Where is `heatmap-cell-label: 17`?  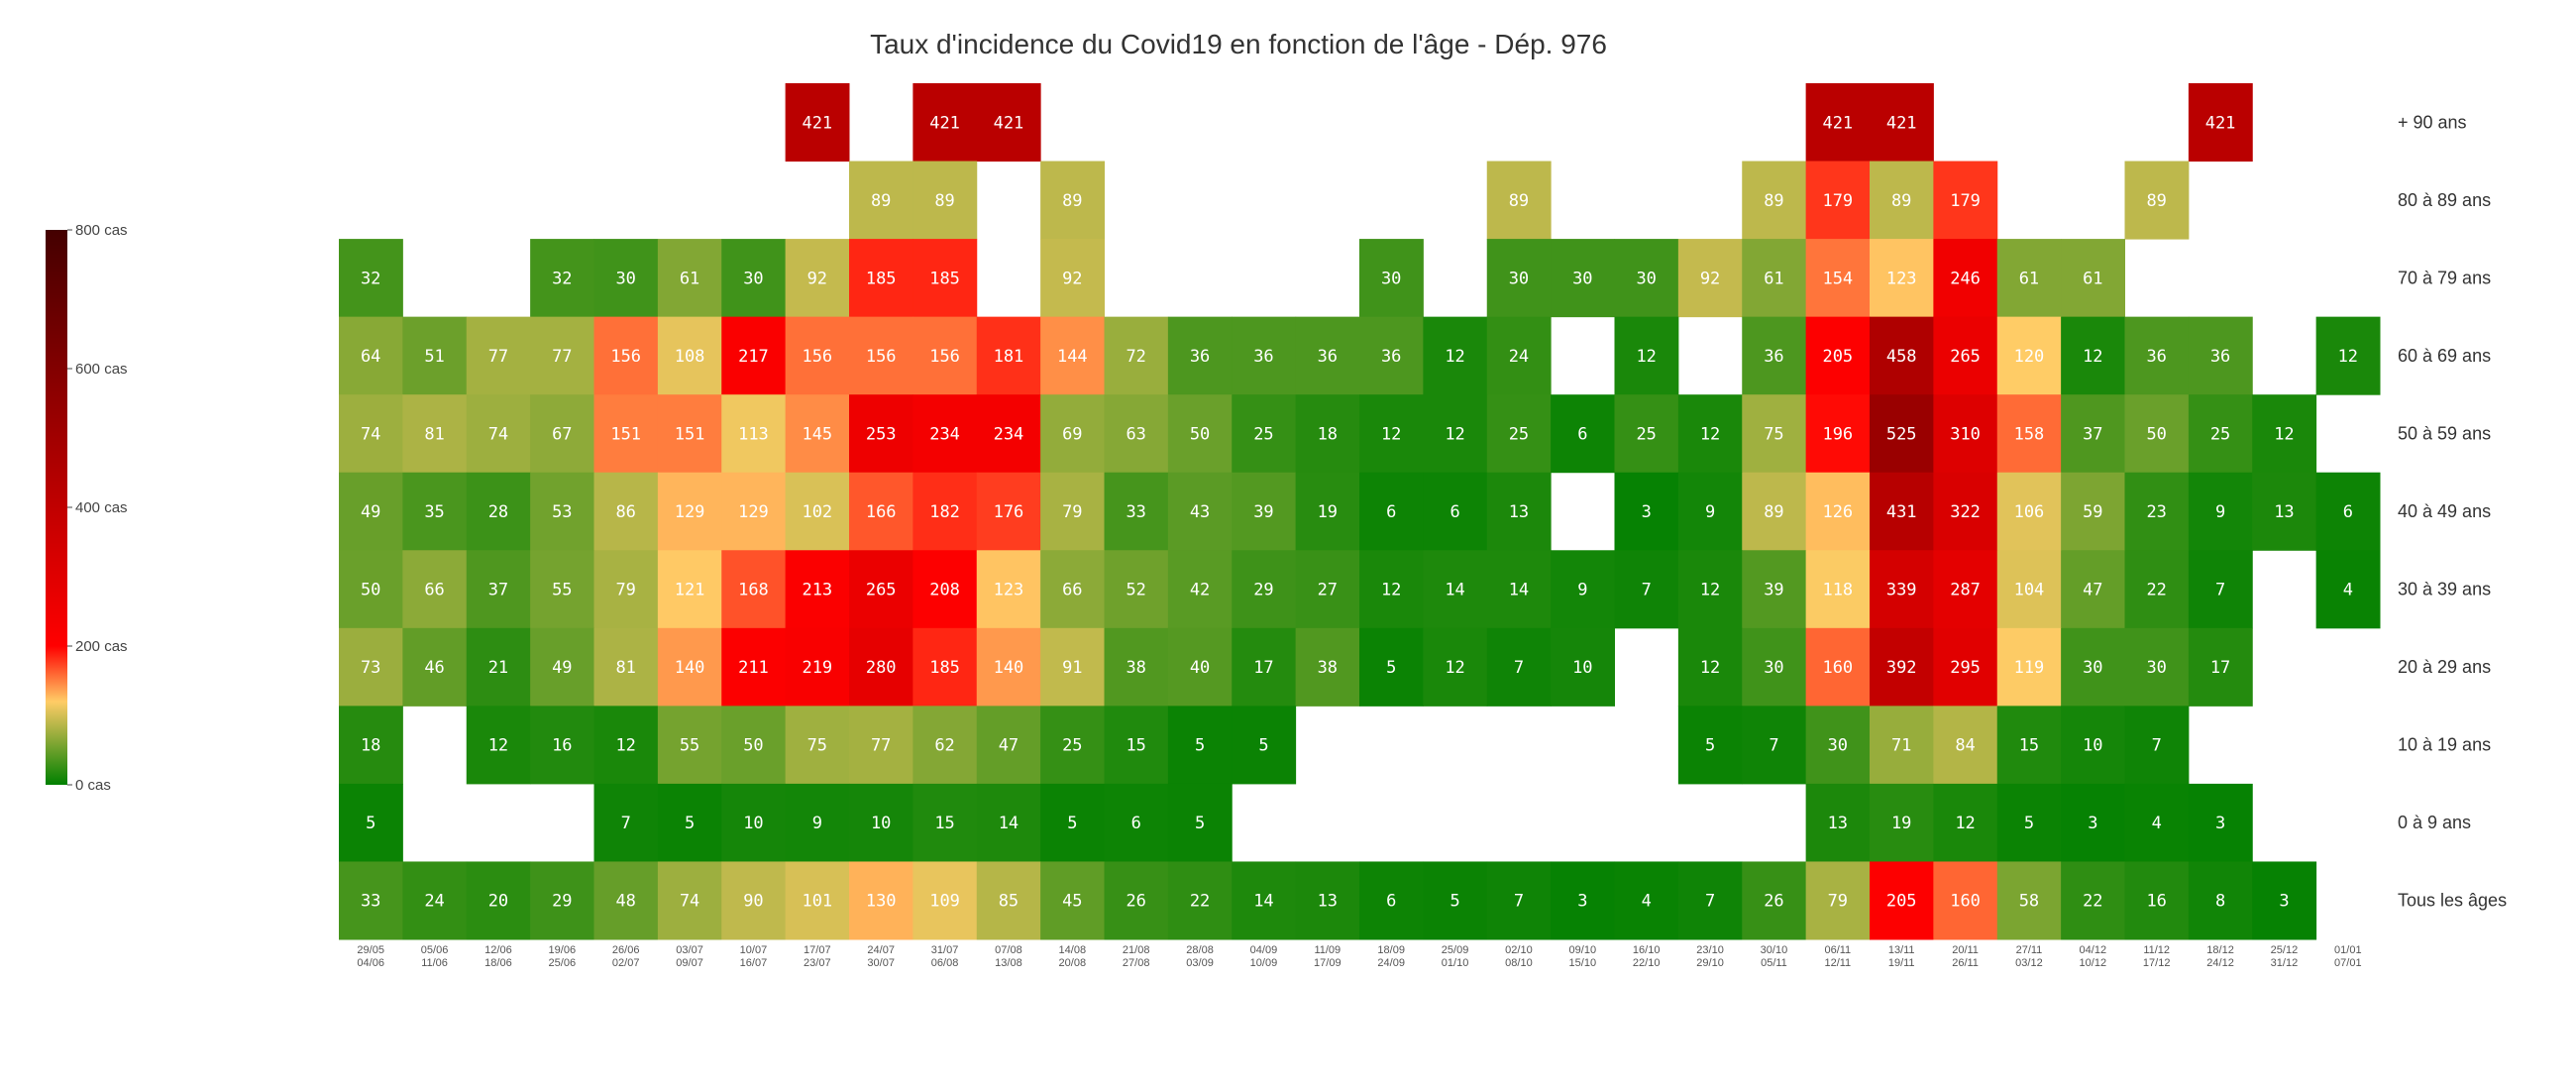
heatmap-cell-label: 17 is located at coordinates (2220, 668).